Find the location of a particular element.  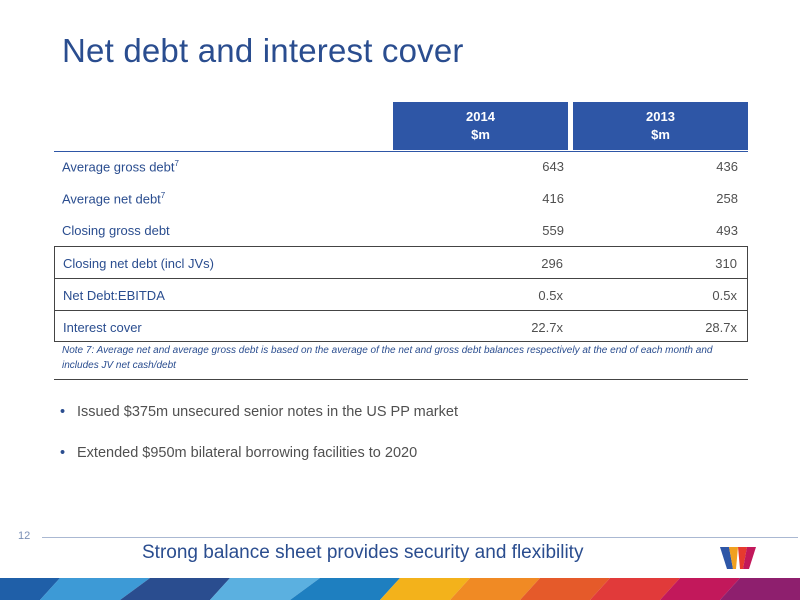

table-row: Average gross debt7 643 436 is located at coordinates (401, 166).